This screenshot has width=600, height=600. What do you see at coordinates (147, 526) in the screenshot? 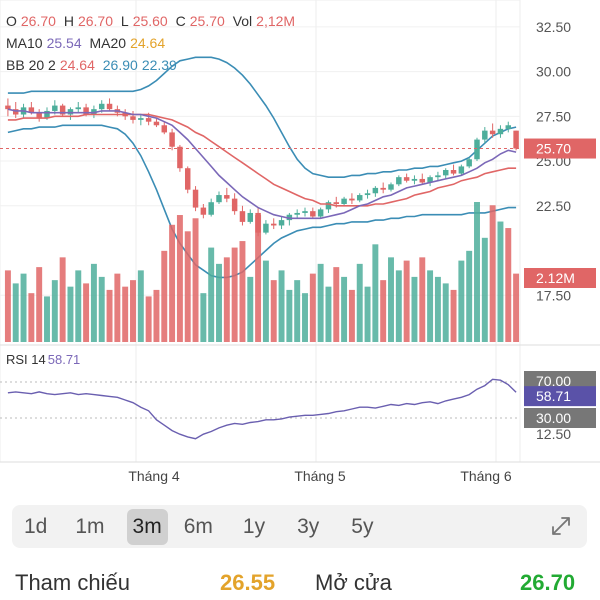
I see `range-3m-button: 3m` at bounding box center [147, 526].